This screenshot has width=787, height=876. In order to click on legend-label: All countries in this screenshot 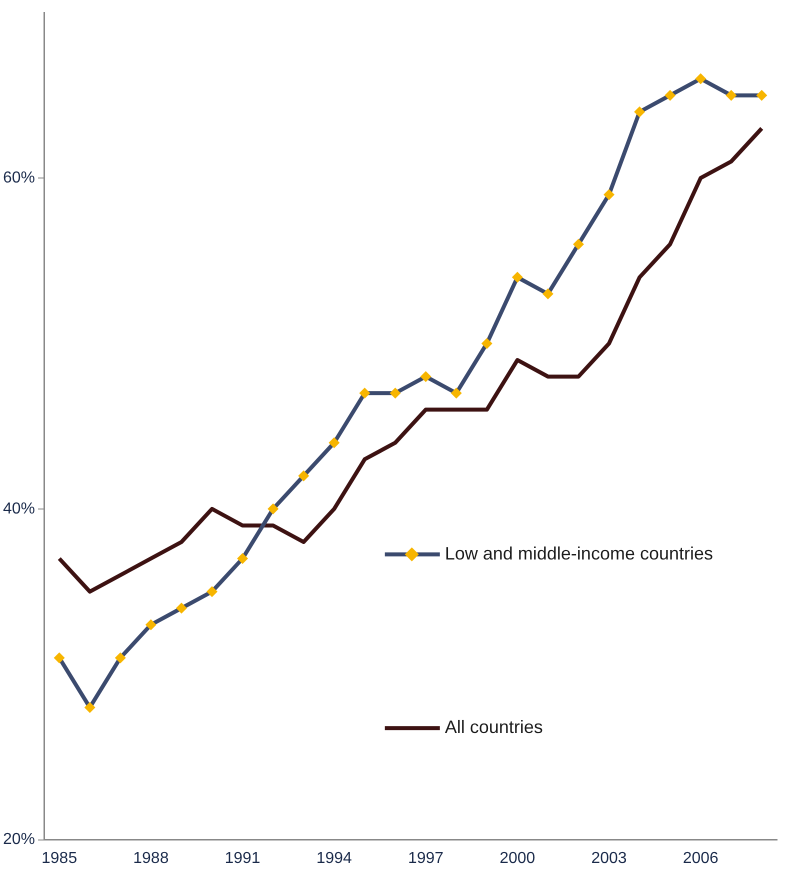, I will do `click(493, 727)`.